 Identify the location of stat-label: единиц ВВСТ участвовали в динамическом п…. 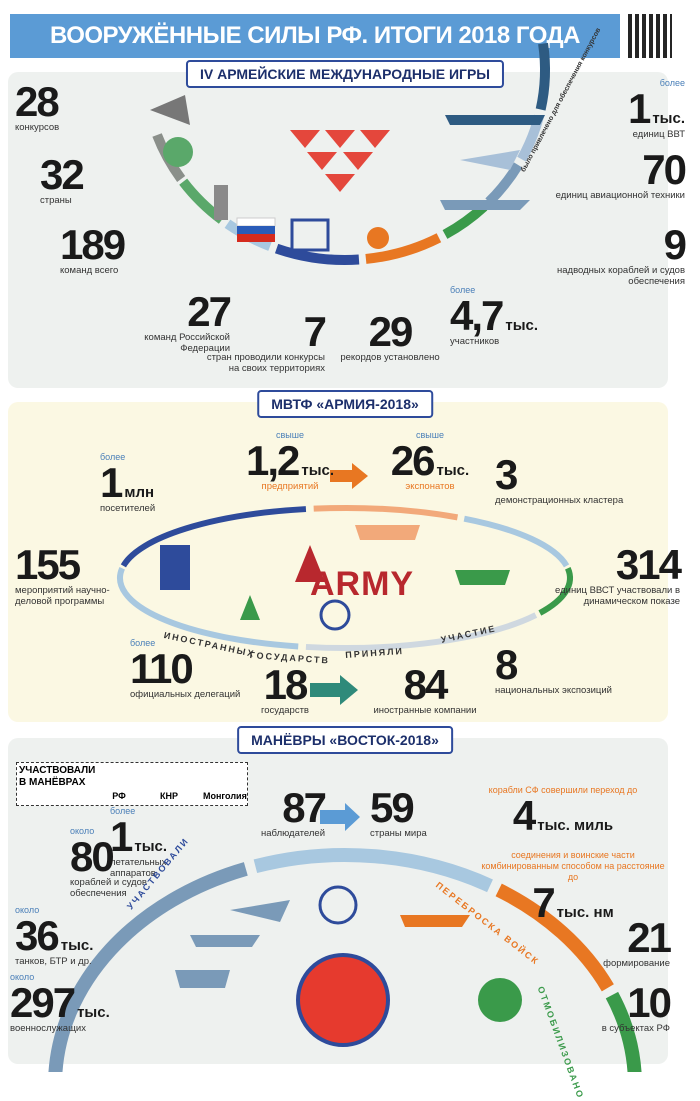
(617, 596).